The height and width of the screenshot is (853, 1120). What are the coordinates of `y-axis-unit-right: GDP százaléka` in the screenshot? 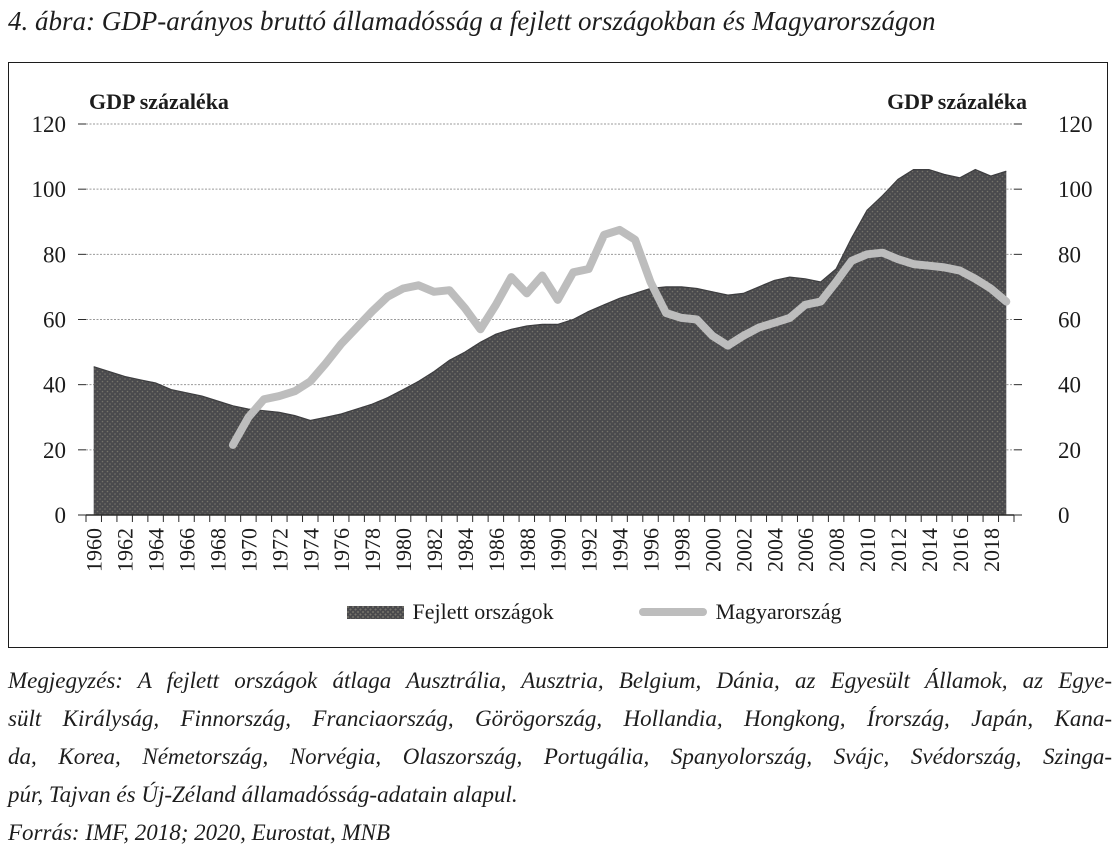 It's located at (957, 101).